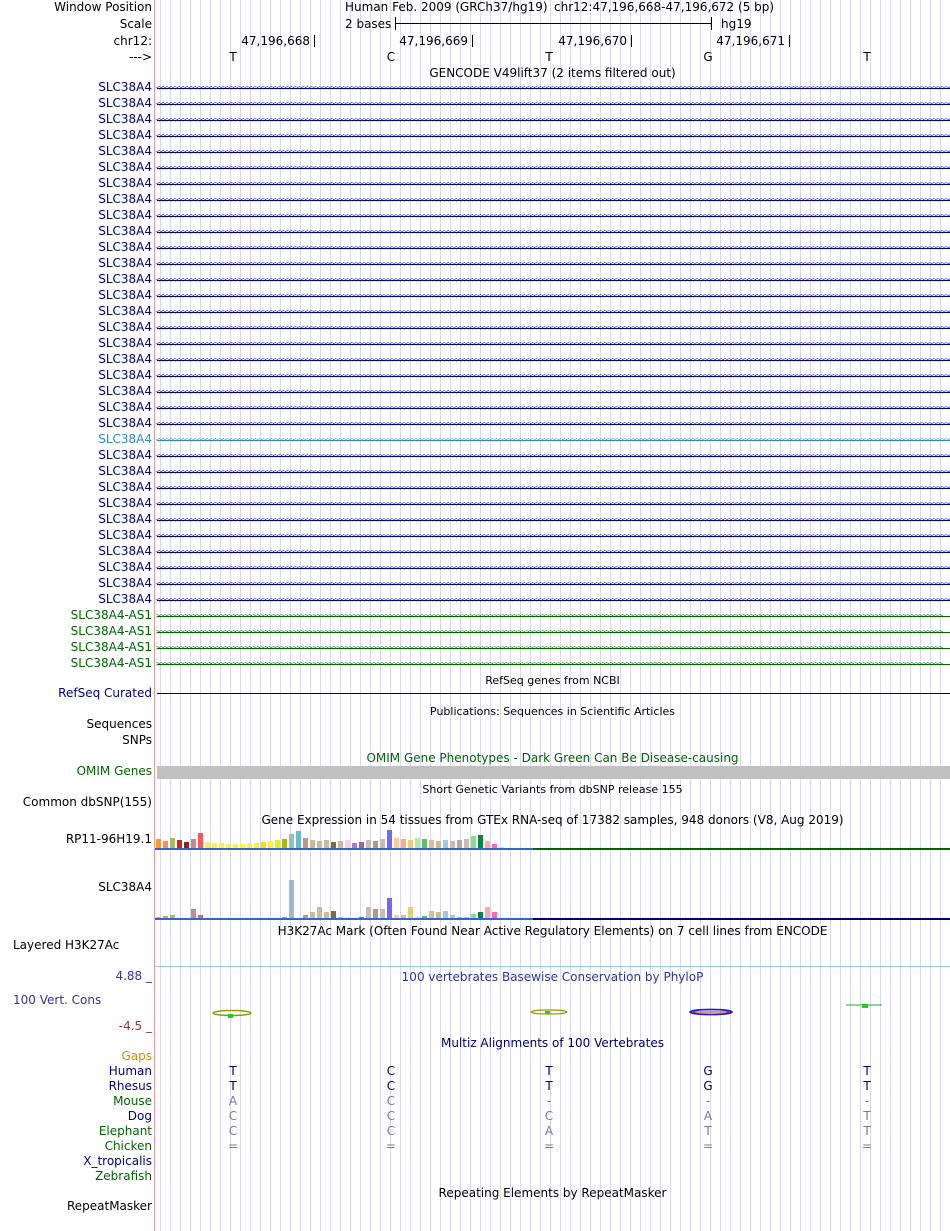 The height and width of the screenshot is (1231, 950). What do you see at coordinates (108, 839) in the screenshot?
I see `gtex-gene1-label: RP11-96H19.1` at bounding box center [108, 839].